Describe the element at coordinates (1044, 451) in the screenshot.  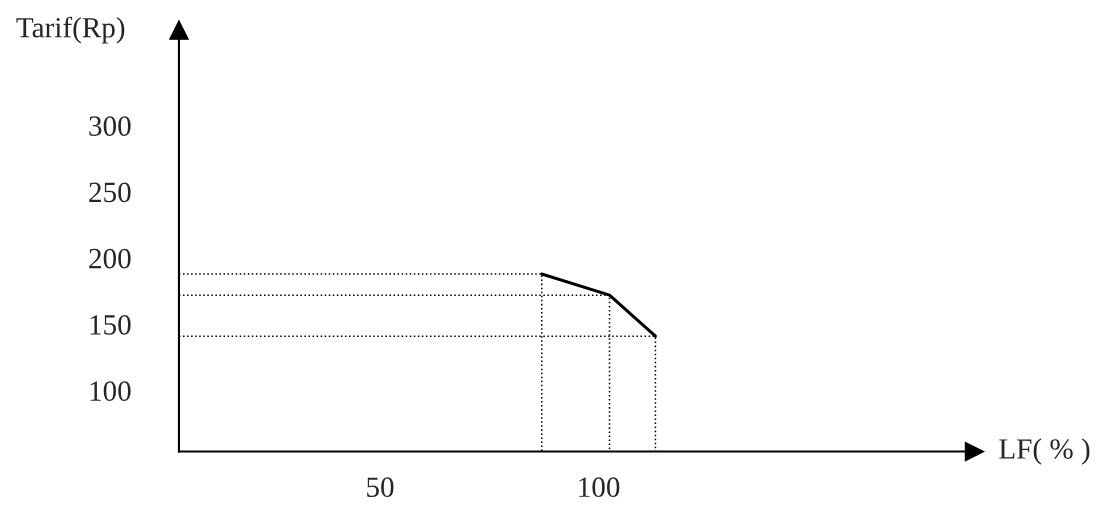
I see `x-axis-title: LF( % )` at that location.